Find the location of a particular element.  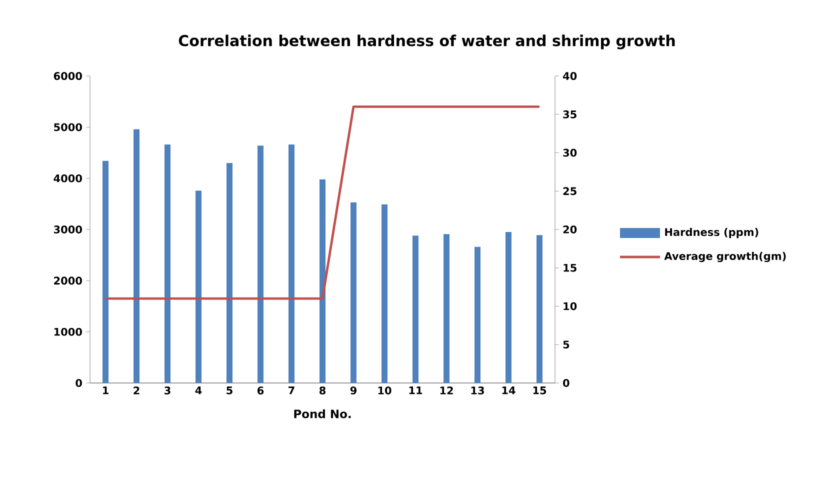

x-tick-label: 6 is located at coordinates (260, 390).